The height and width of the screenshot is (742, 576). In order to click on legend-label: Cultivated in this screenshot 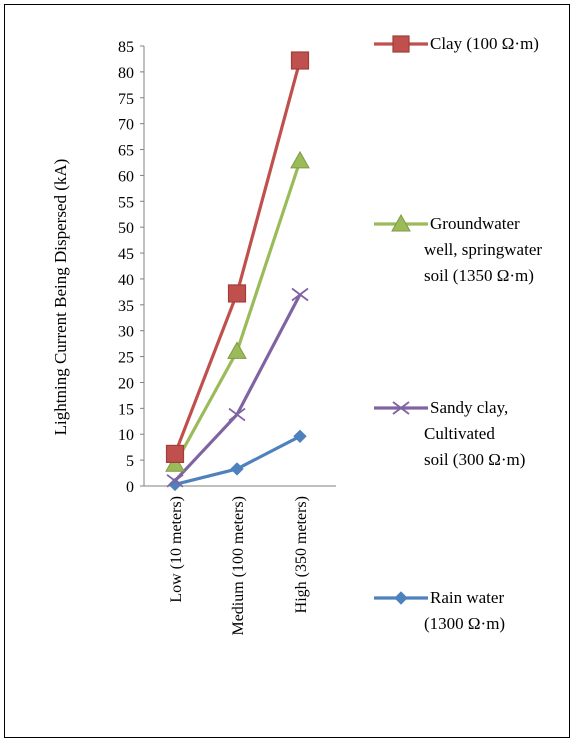, I will do `click(459, 433)`.